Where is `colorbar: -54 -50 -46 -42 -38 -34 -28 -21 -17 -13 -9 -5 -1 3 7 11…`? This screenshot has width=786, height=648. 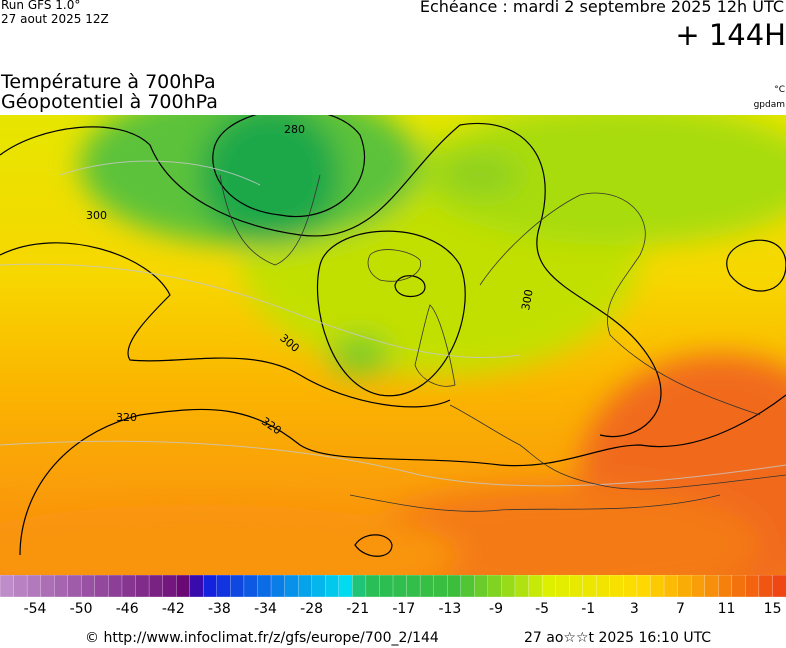
colorbar: -54 -50 -46 -42 -38 -34 -28 -21 -17 -13 -9 -5 -1 3 7 11… is located at coordinates (393, 596).